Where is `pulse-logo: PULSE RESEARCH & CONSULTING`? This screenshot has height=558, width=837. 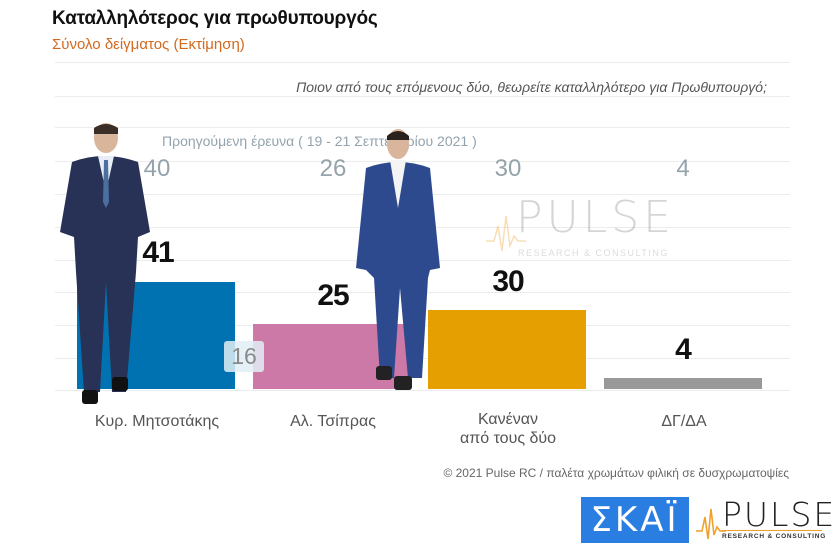
pulse-logo: PULSE RESEARCH & CONSULTING is located at coordinates (765, 521).